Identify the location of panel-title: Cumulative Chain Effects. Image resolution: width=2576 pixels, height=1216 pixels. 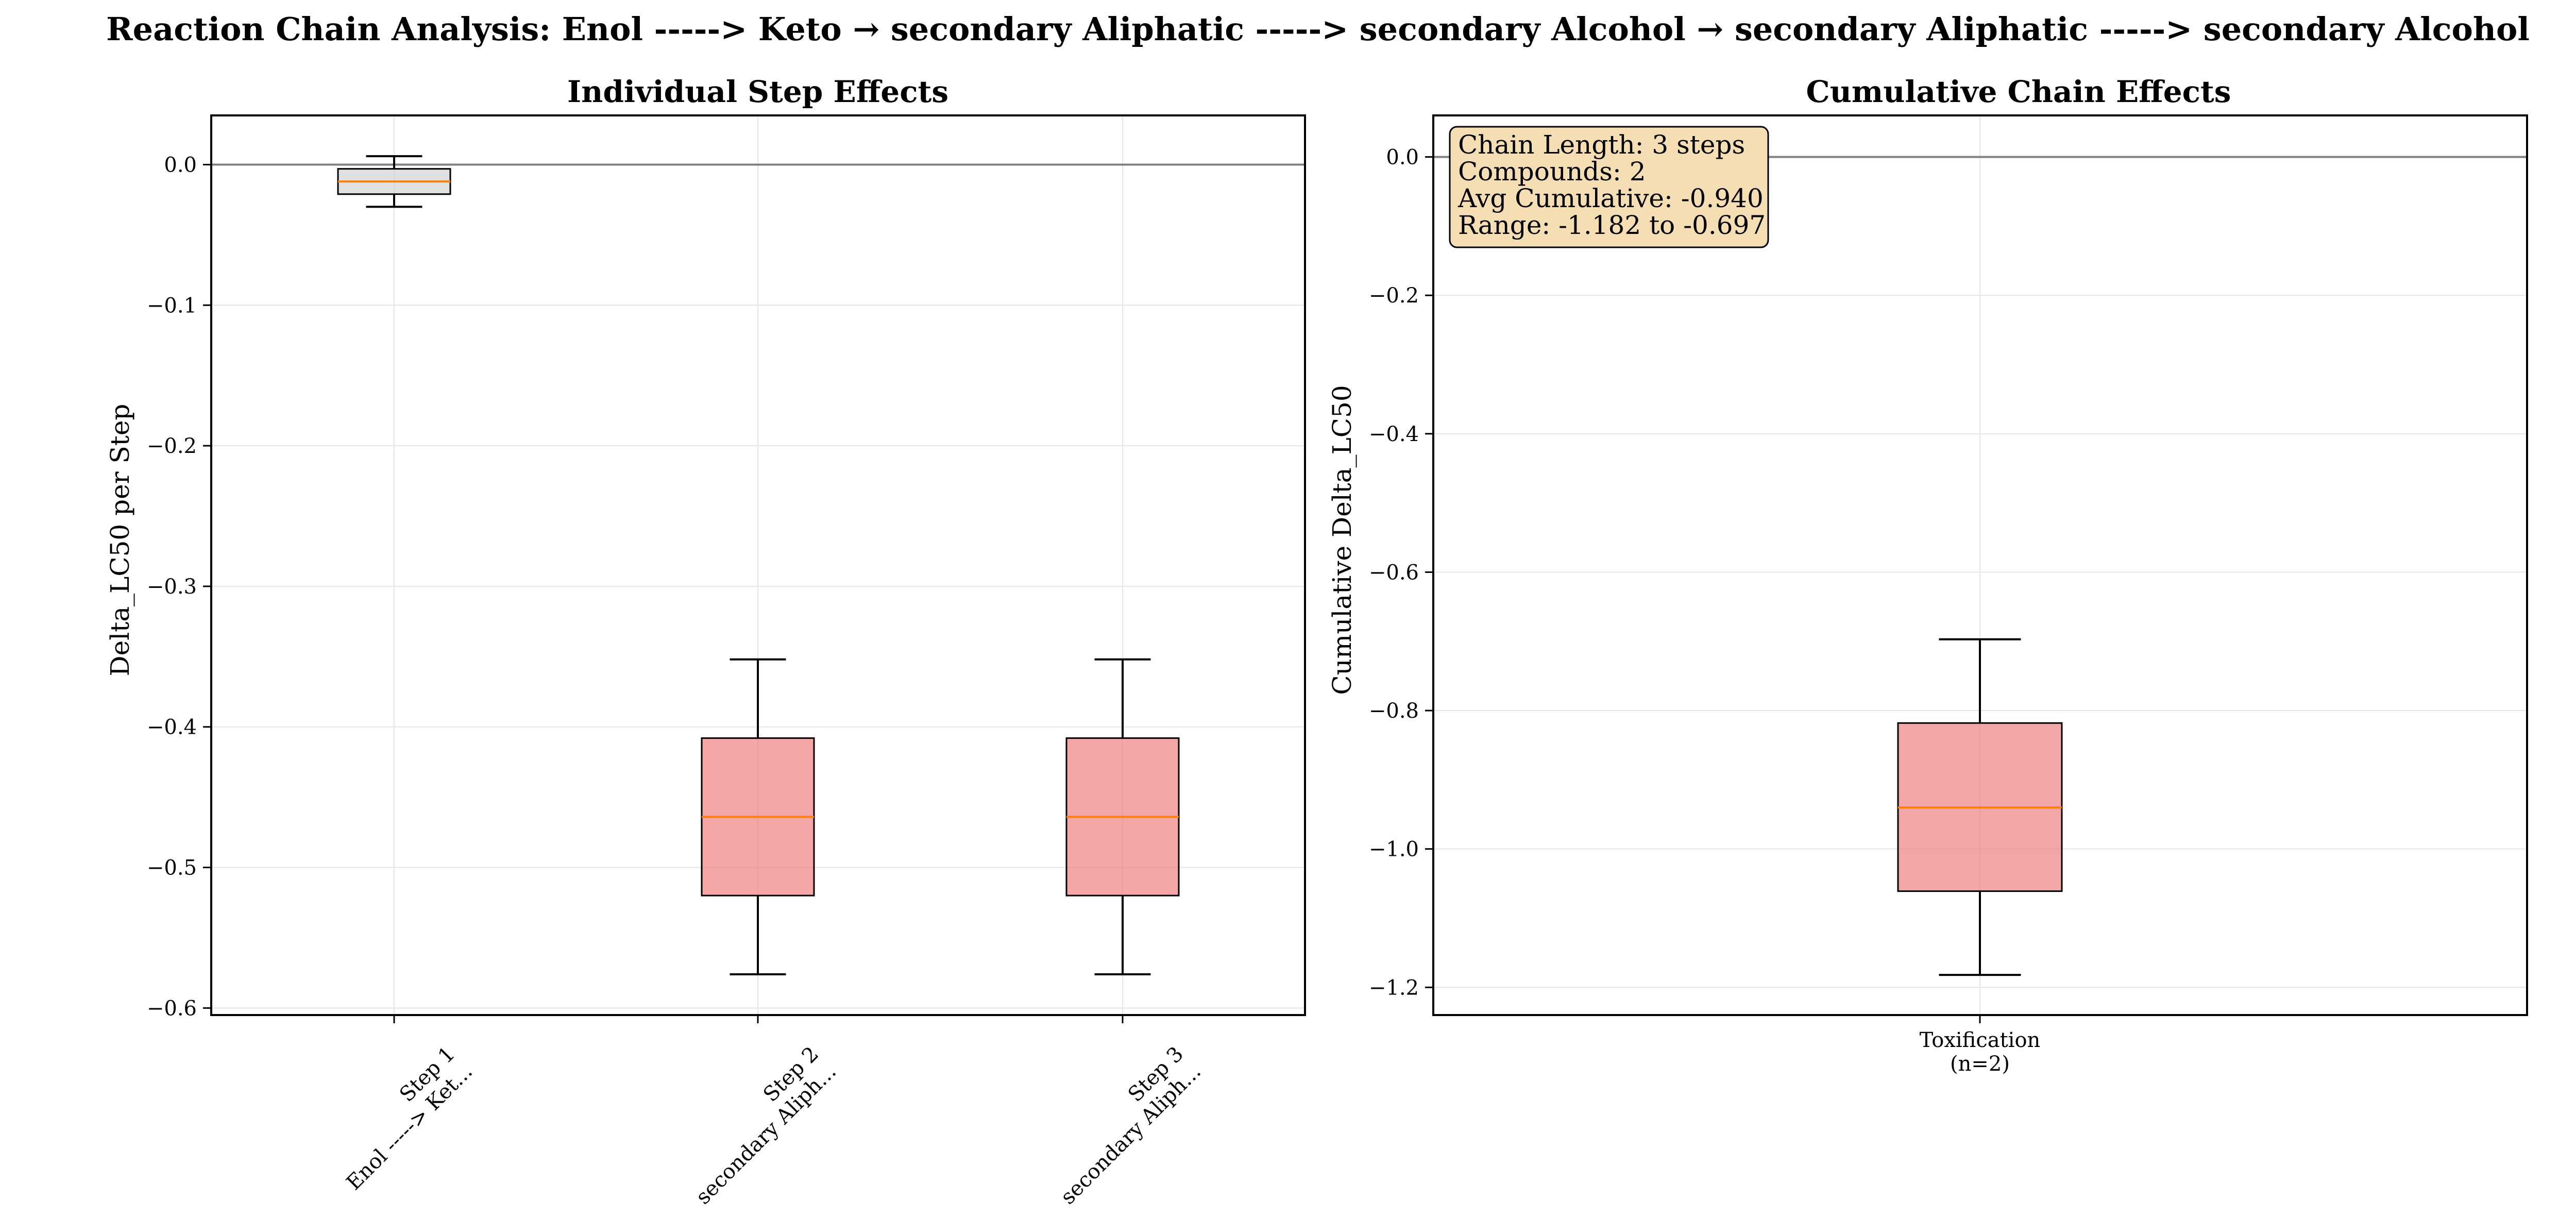
(2019, 91).